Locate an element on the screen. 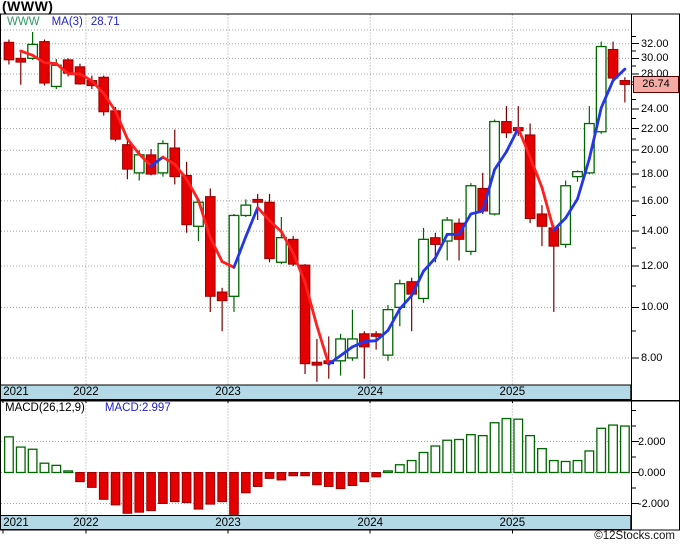 Image resolution: width=680 pixels, height=546 pixels. price-axis-label: 18.00 is located at coordinates (655, 174).